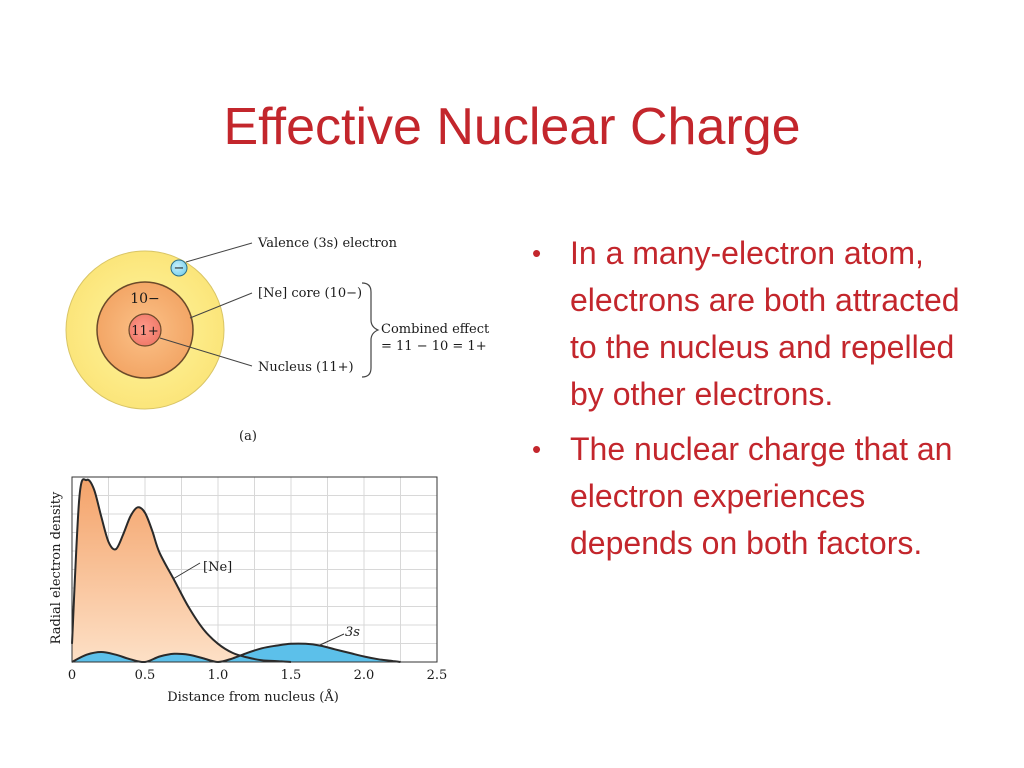 Image resolution: width=1024 pixels, height=768 pixels. I want to click on valence-electron, so click(179, 268).